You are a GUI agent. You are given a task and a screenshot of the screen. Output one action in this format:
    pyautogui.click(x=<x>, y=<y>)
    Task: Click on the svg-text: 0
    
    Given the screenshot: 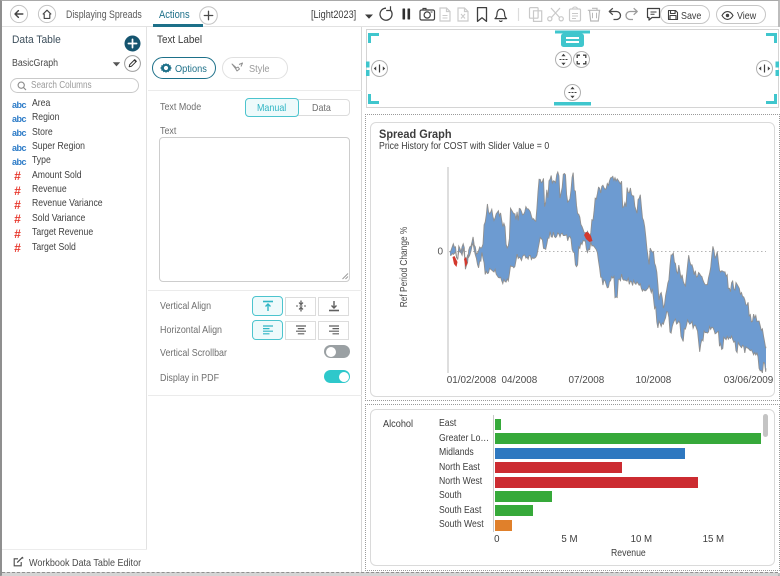 What is the action you would take?
    pyautogui.click(x=440, y=252)
    